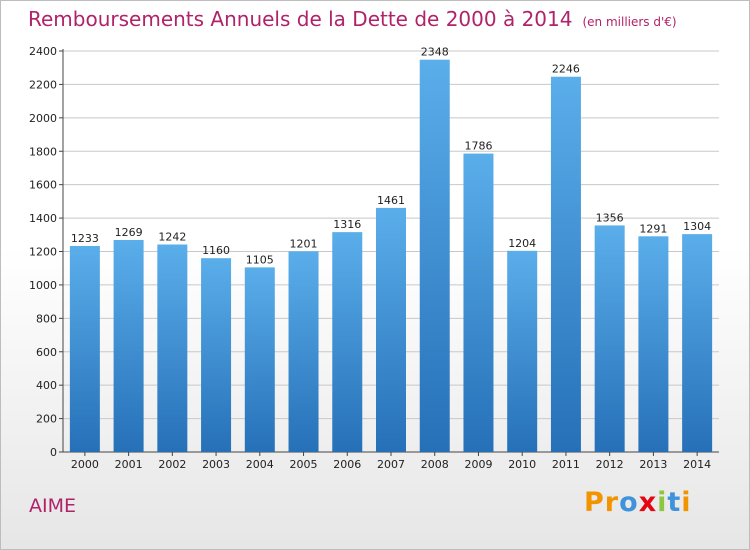 The image size is (750, 550). I want to click on bar-value-label: 1316, so click(347, 224).